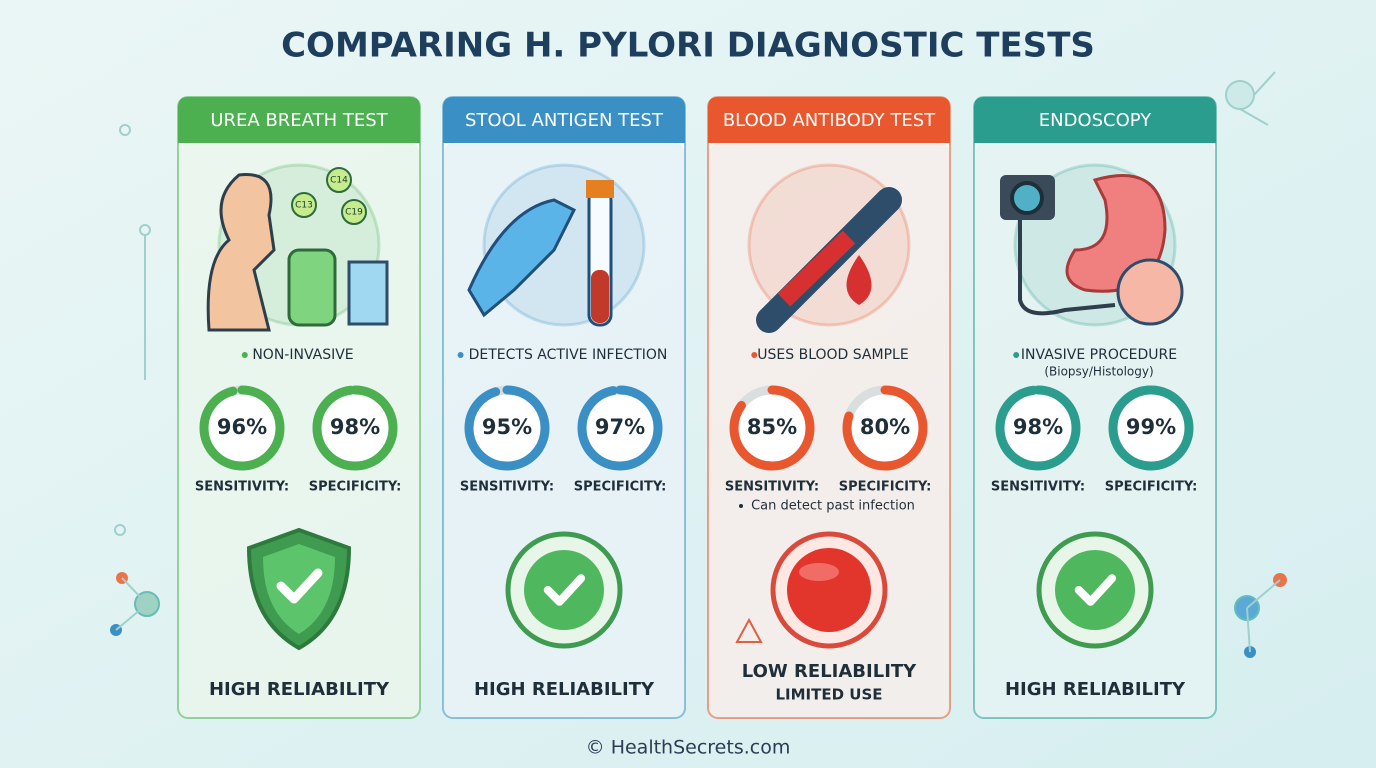  I want to click on molecule-label: C13, so click(304, 206).